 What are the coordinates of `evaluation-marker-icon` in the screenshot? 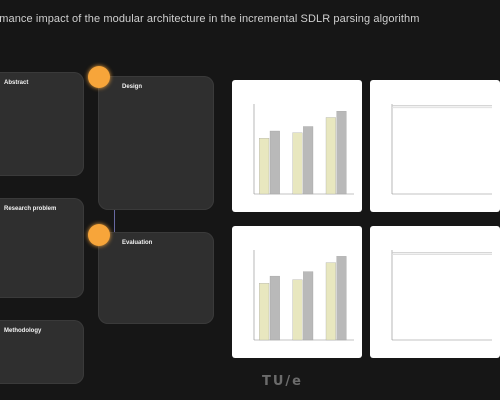 It's located at (99, 235).